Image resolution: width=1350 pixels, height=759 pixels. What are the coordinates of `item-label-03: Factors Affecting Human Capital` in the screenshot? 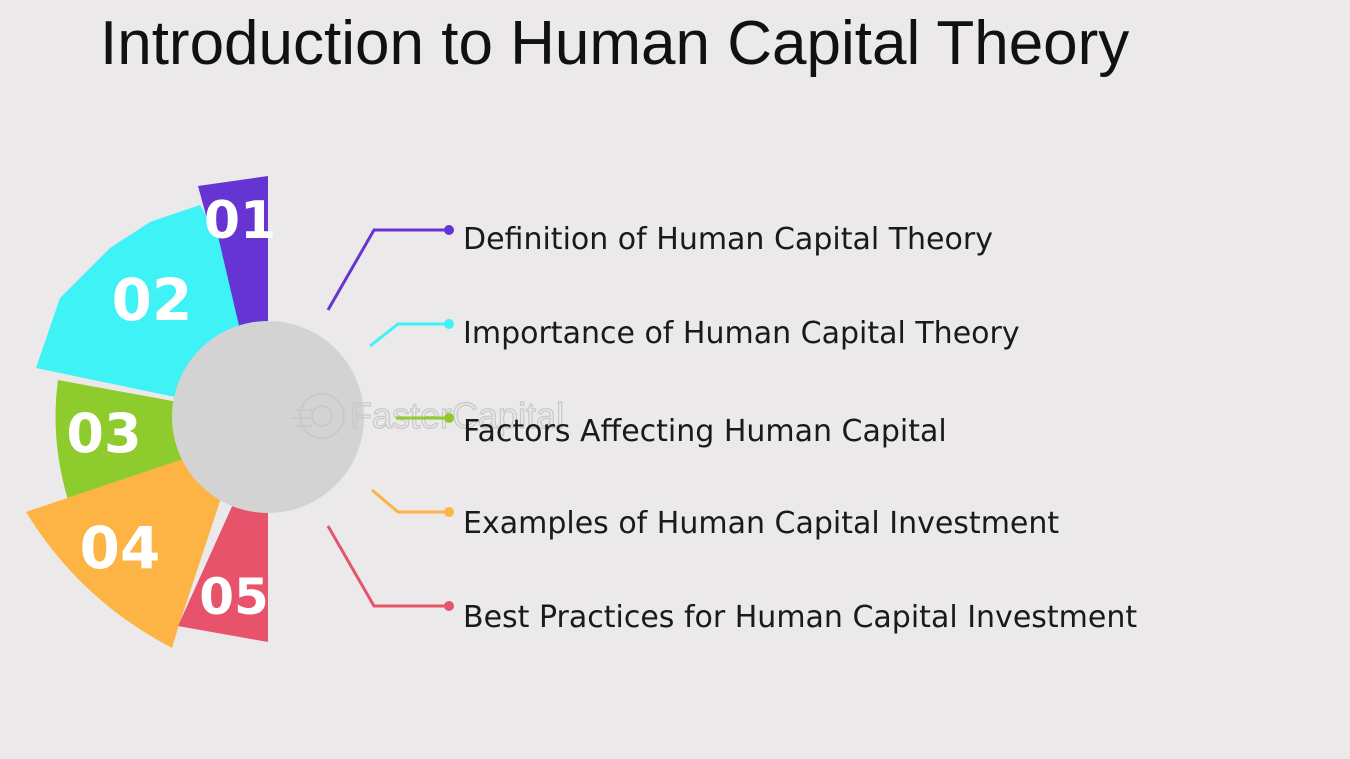 It's located at (705, 431).